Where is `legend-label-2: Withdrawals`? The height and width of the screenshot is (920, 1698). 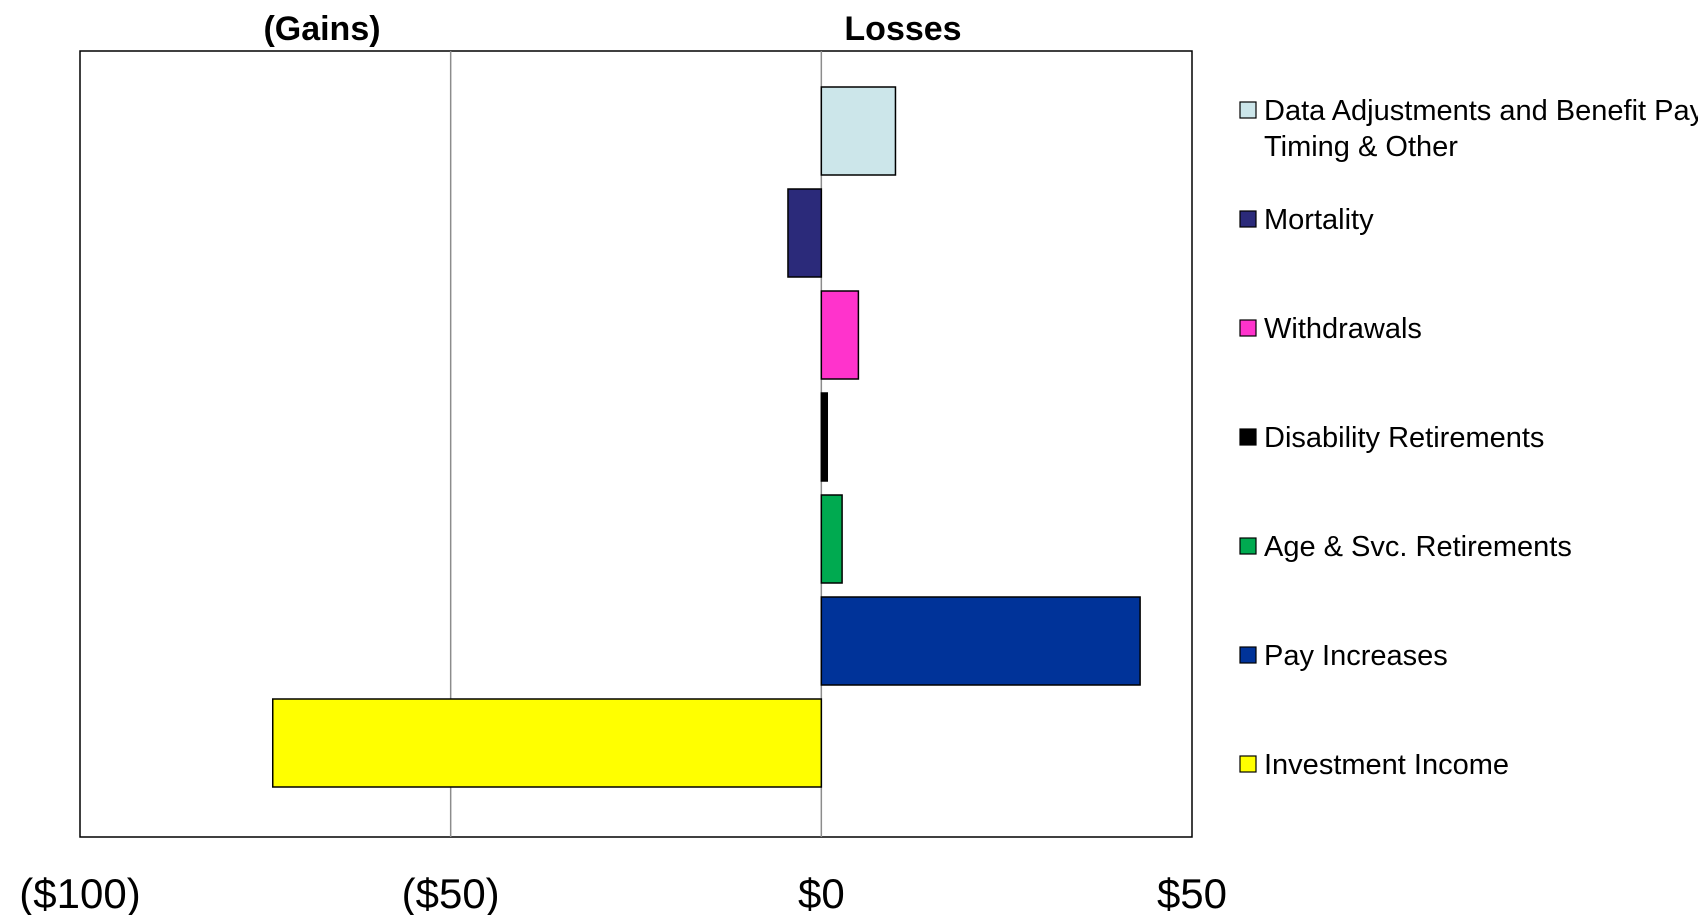
legend-label-2: Withdrawals is located at coordinates (1343, 329).